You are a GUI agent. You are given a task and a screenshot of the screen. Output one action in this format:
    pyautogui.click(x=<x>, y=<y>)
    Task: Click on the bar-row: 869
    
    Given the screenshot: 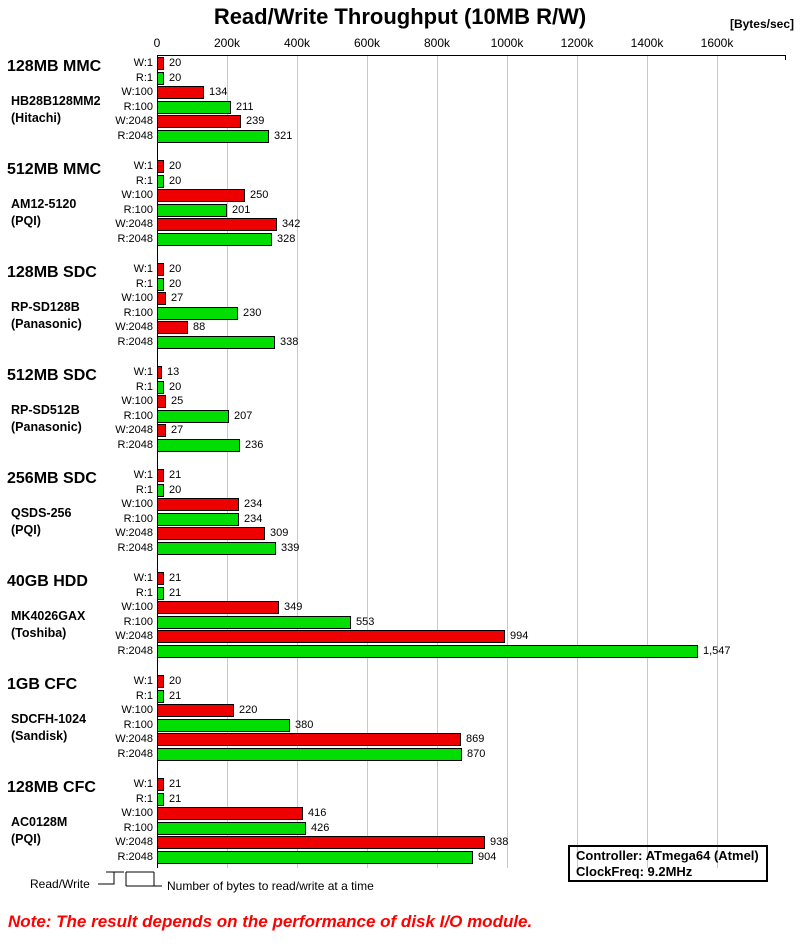 What is the action you would take?
    pyautogui.click(x=477, y=739)
    